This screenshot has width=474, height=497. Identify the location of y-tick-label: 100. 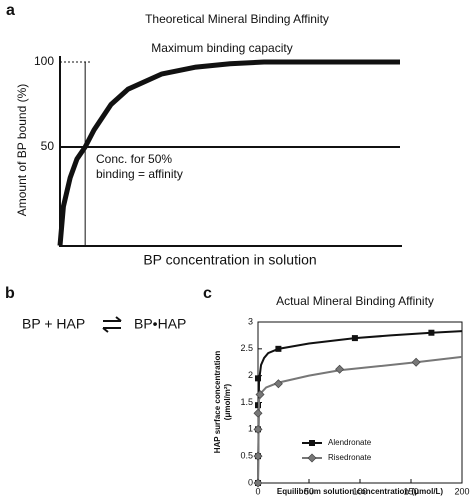
(44, 61).